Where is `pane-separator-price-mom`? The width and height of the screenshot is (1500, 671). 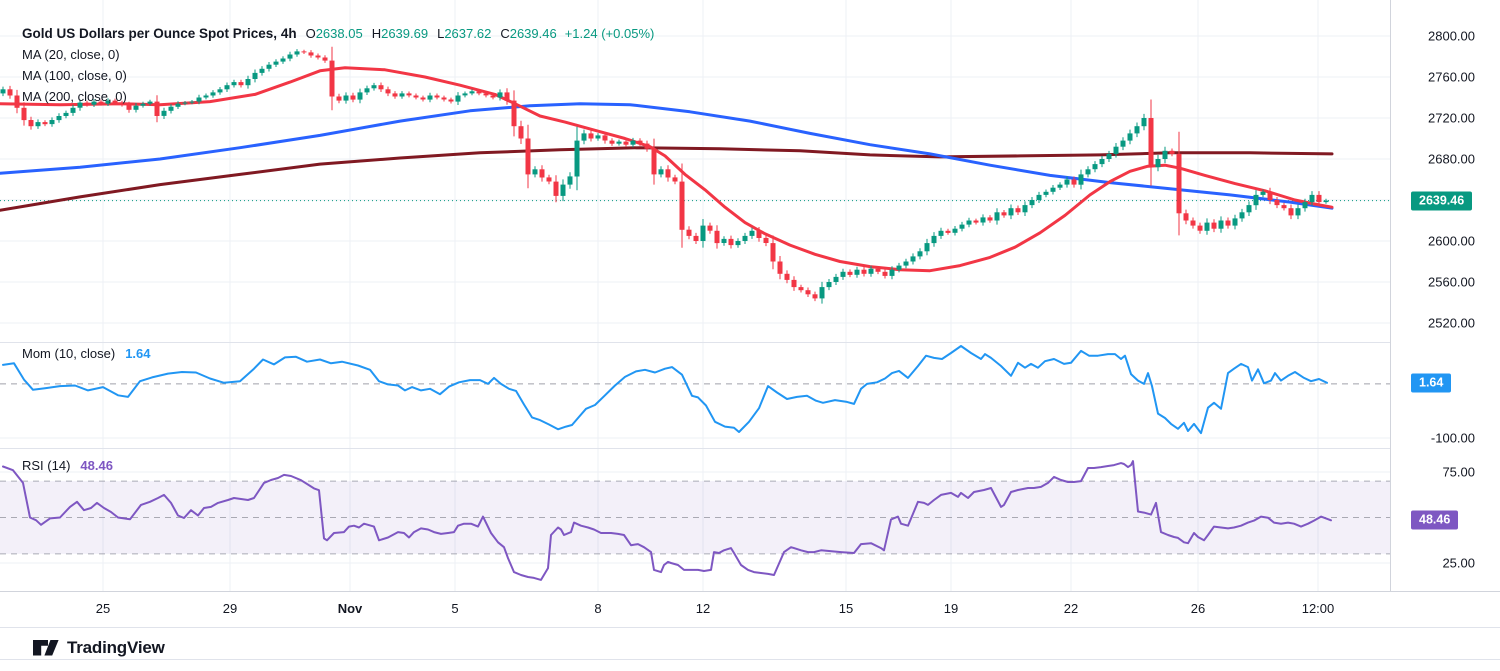 pane-separator-price-mom is located at coordinates (750, 342).